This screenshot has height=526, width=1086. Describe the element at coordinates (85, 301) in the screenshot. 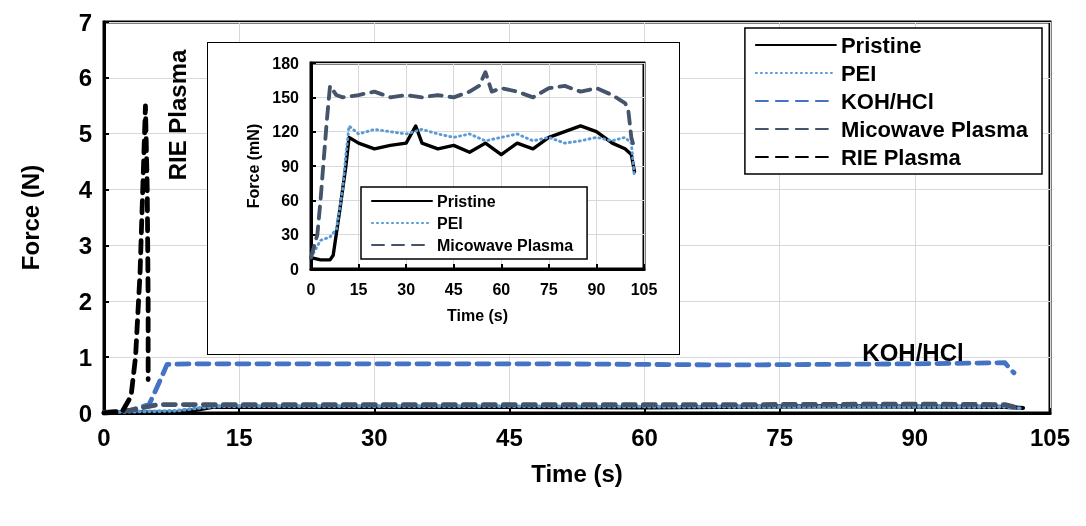

I see `y-tick-label: 2` at that location.